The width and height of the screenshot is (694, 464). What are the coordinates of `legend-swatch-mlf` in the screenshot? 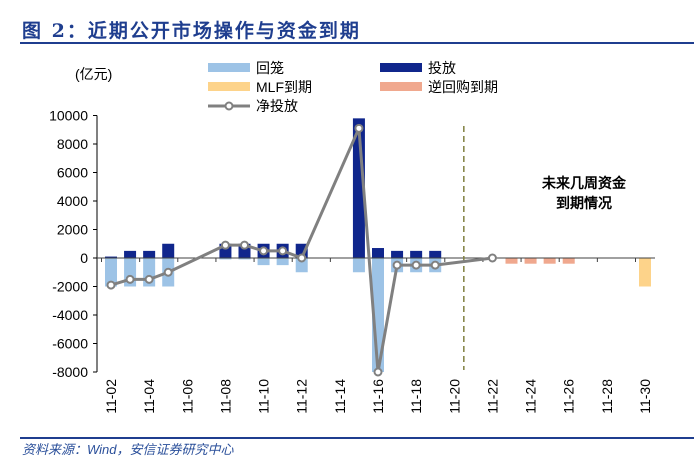 It's located at (229, 86).